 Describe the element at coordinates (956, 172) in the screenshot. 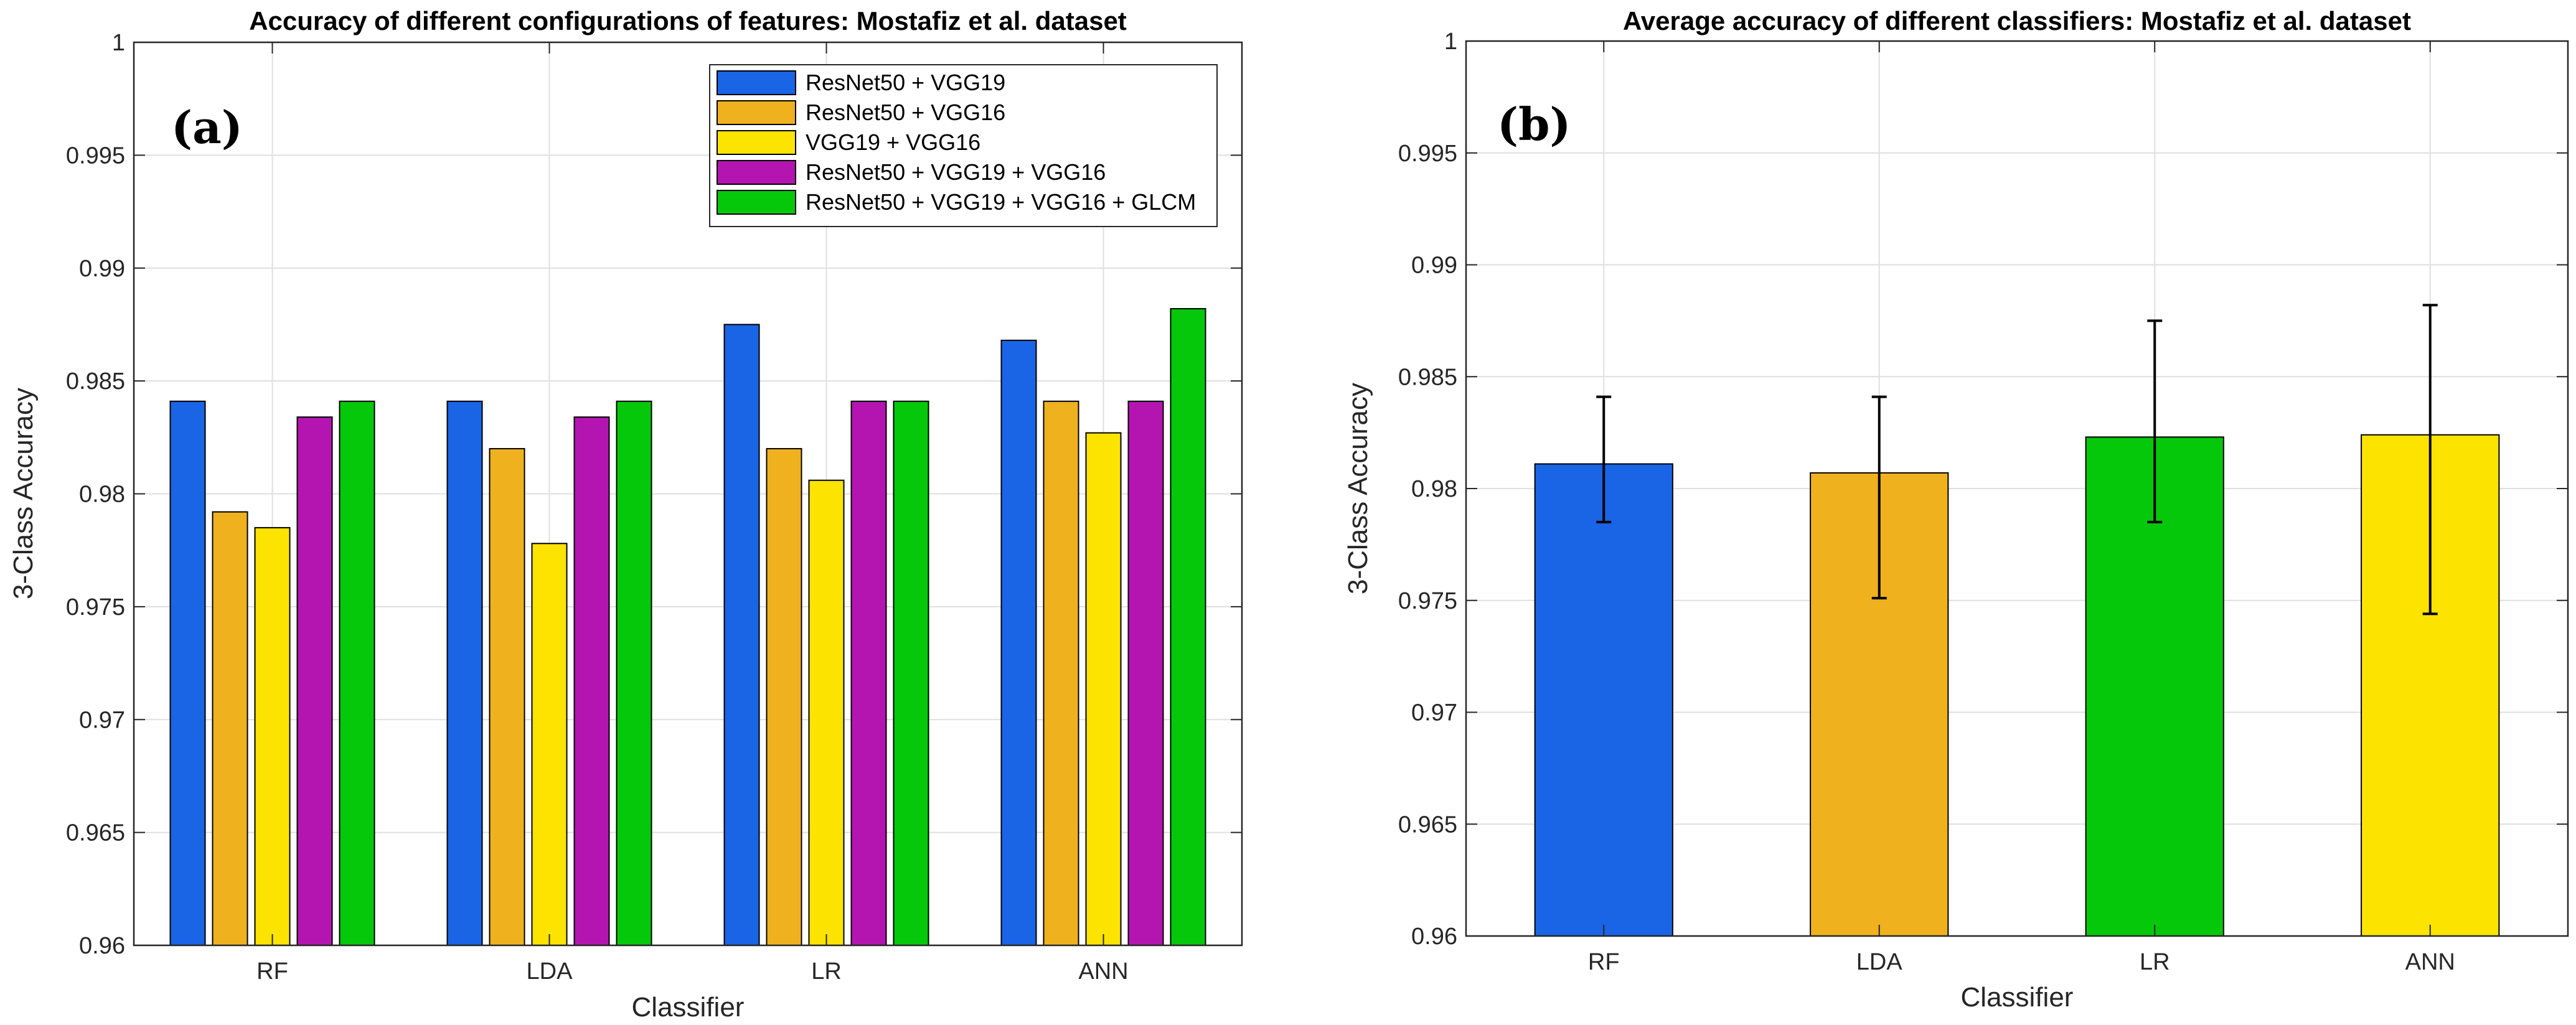

I see `legend-label: ResNet50 + VGG19 + VGG16` at that location.